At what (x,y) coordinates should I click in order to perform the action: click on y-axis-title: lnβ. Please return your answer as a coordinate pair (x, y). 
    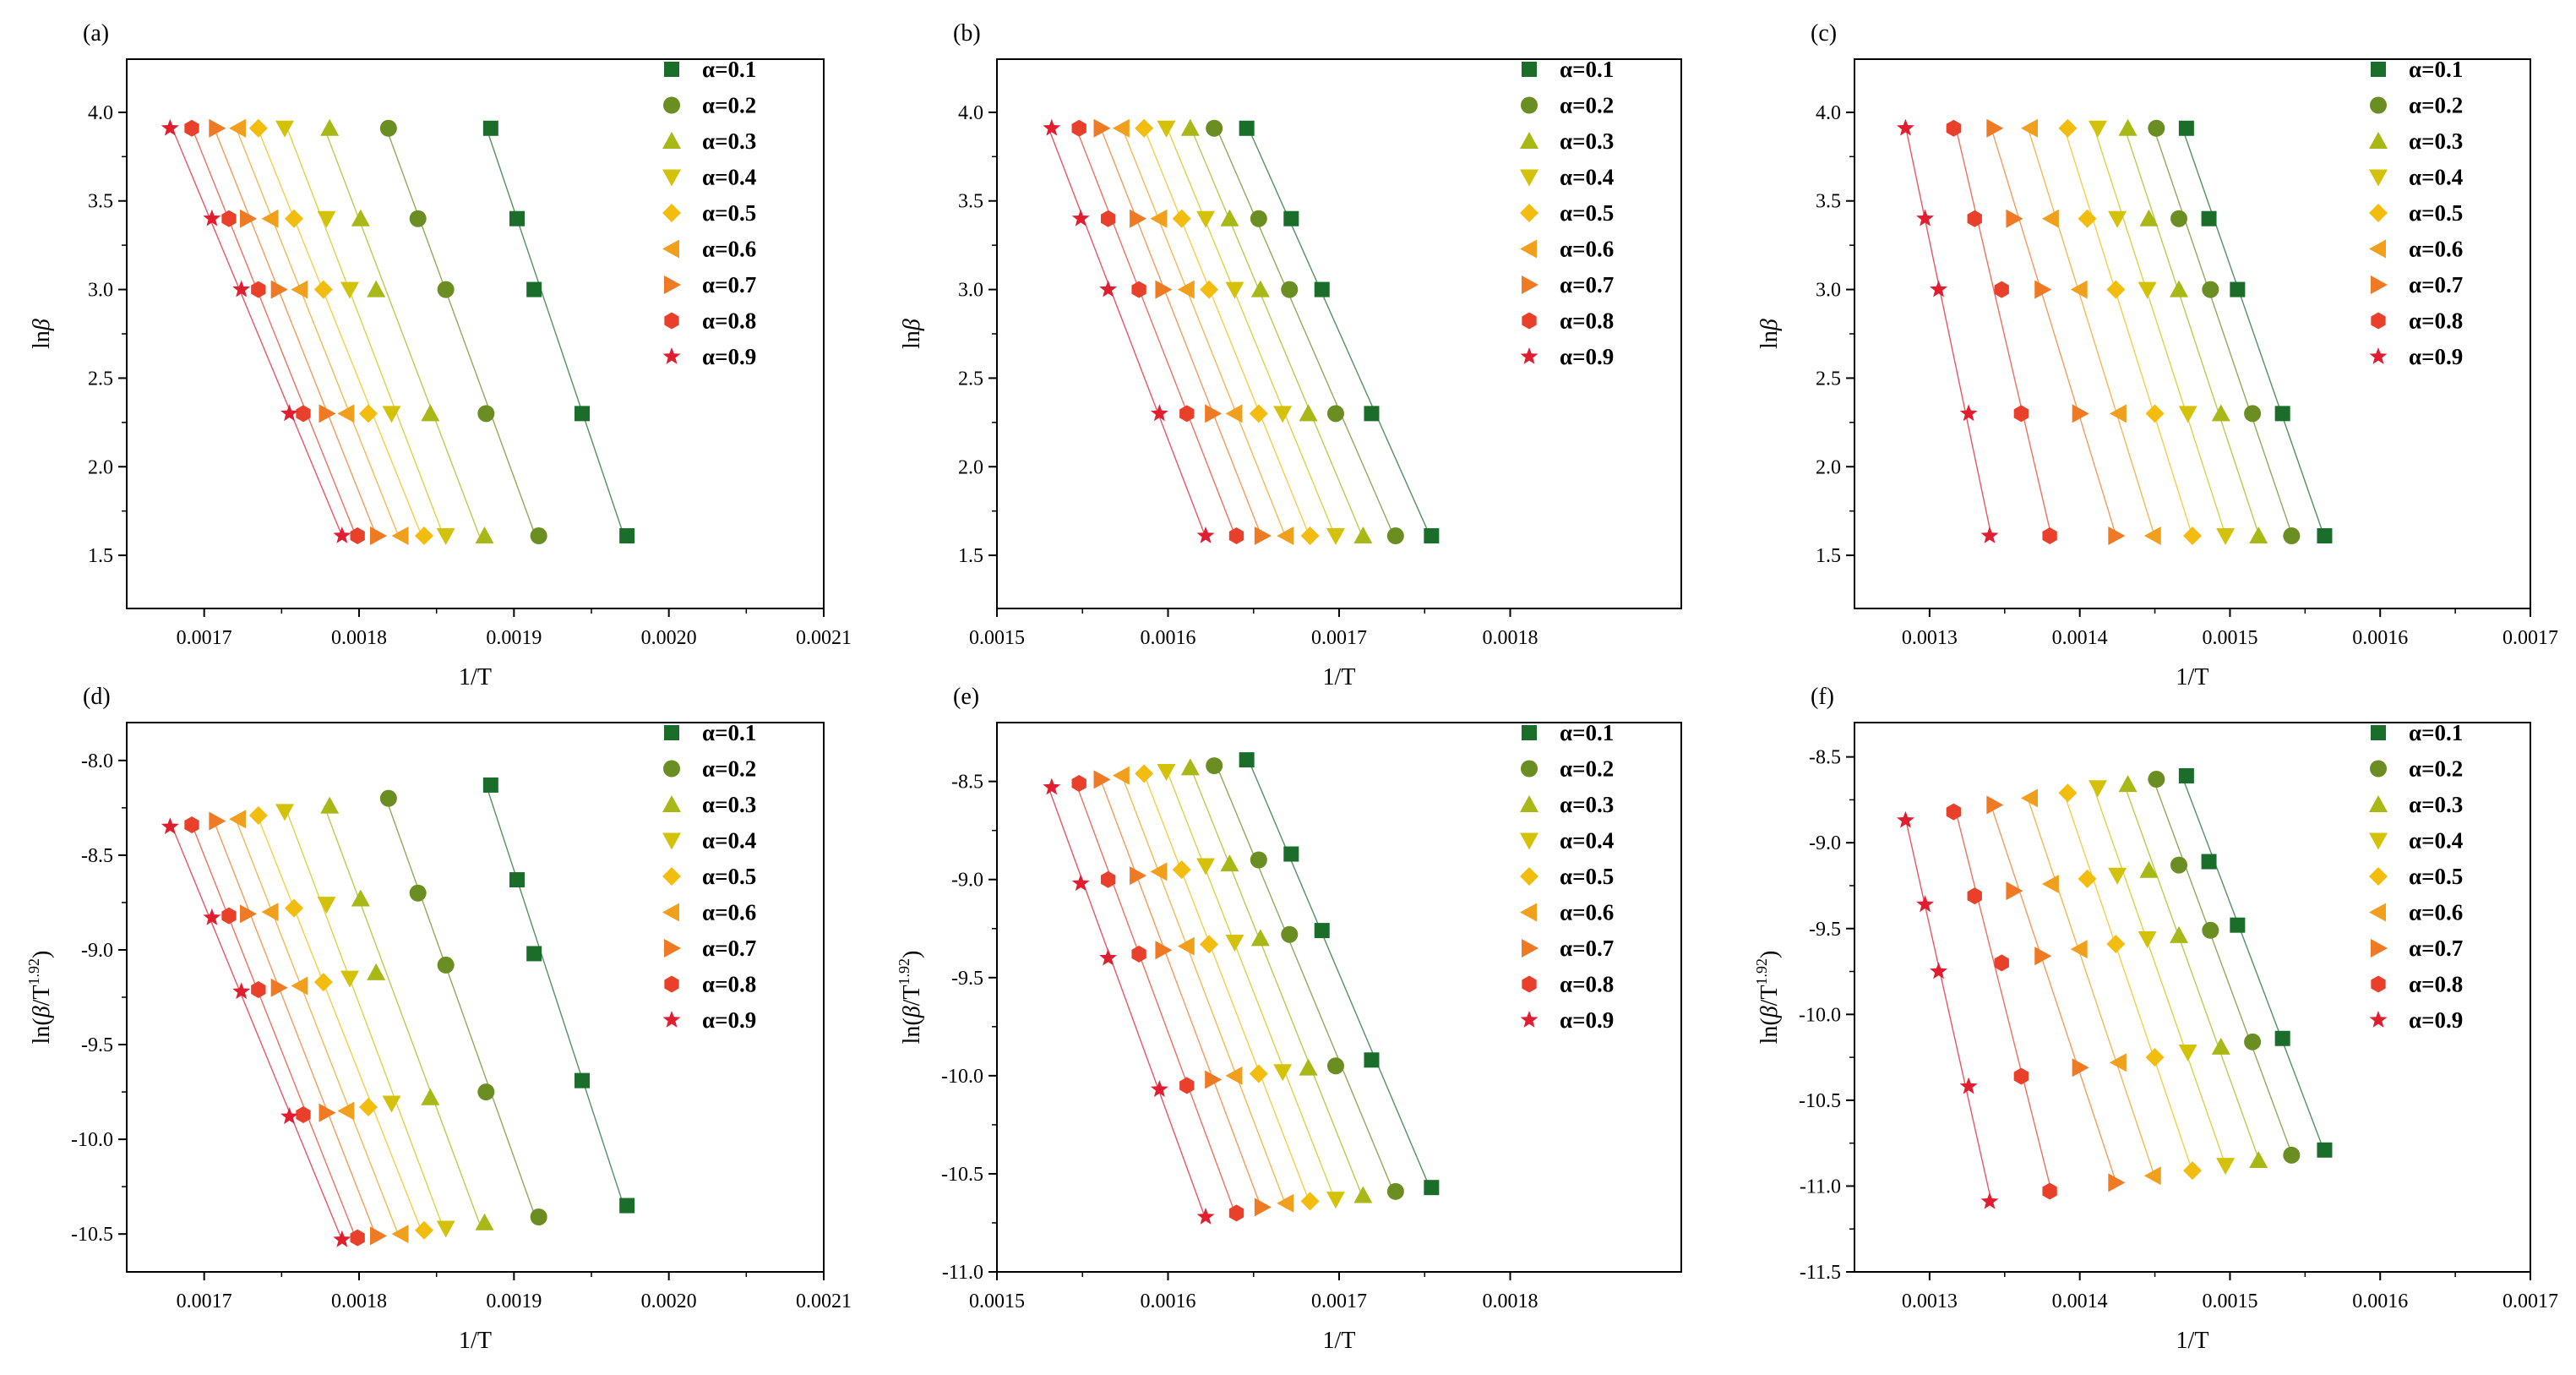
    Looking at the image, I should click on (912, 334).